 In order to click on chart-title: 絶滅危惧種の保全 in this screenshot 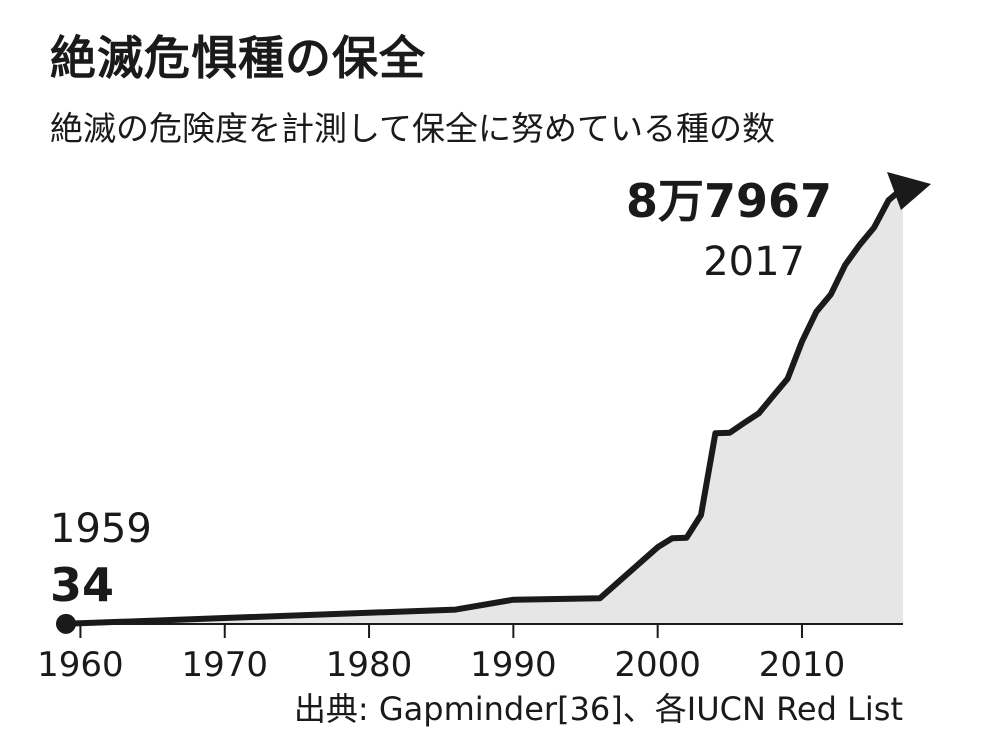, I will do `click(238, 58)`.